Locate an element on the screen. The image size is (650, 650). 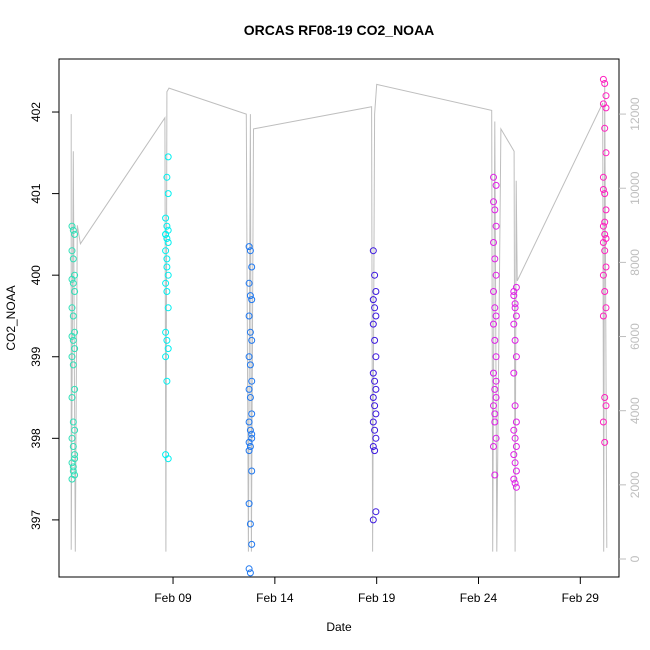
secondary-y-axis: 0 2000 4000 6000 8000 10000 12000 is located at coordinates (630, 329).